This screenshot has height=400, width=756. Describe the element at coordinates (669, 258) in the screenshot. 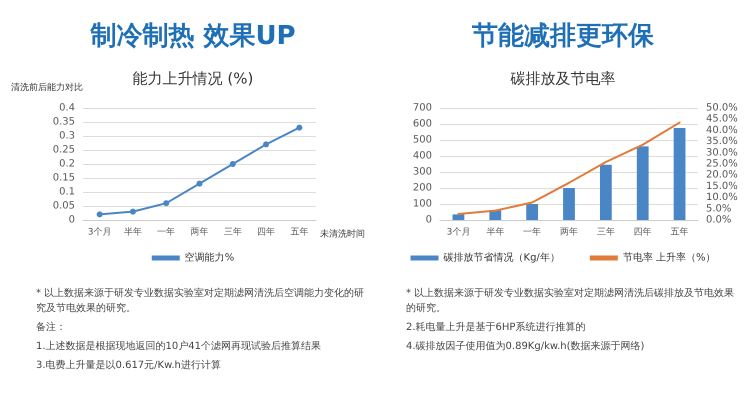

I see `legend-label: 节电率 上升率（%）` at that location.